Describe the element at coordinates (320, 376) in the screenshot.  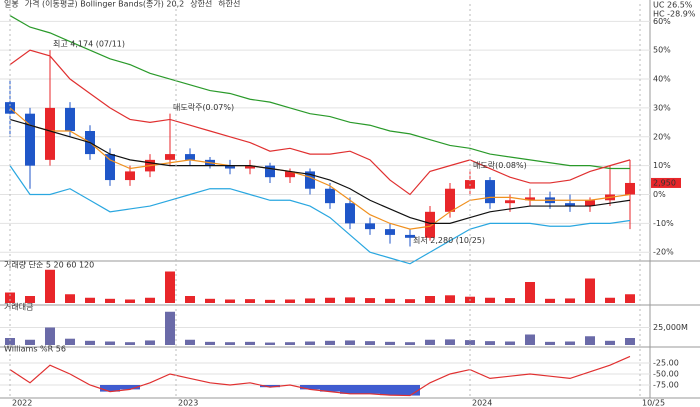
I see `williams-line` at that location.